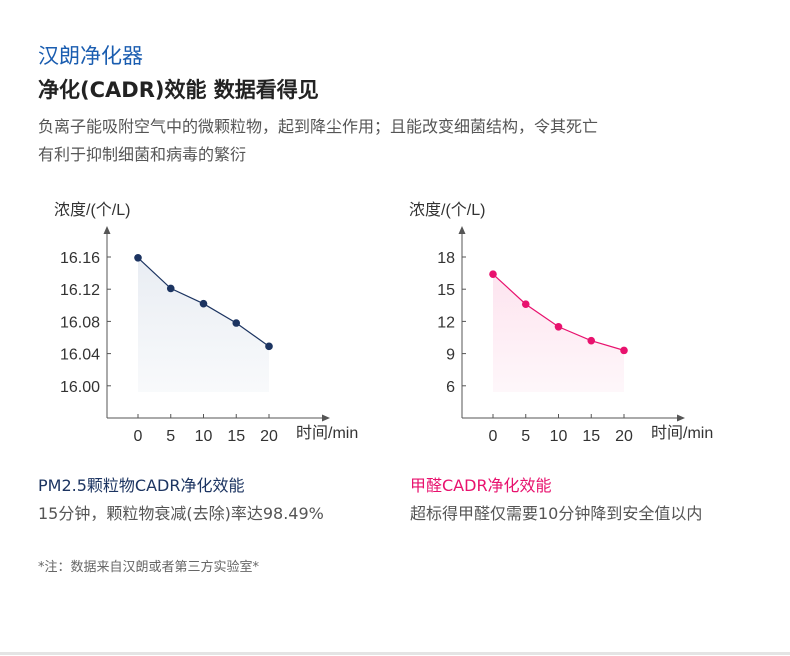 The width and height of the screenshot is (790, 656). Describe the element at coordinates (446, 322) in the screenshot. I see `formaldehyde-y-tick-label: 12` at that location.